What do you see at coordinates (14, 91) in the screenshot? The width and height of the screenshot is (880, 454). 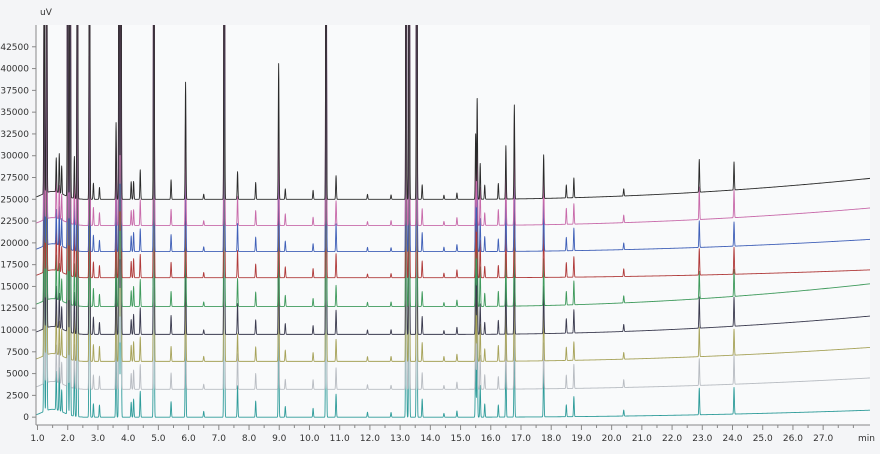 I see `y-tick-label: 37500` at bounding box center [14, 91].